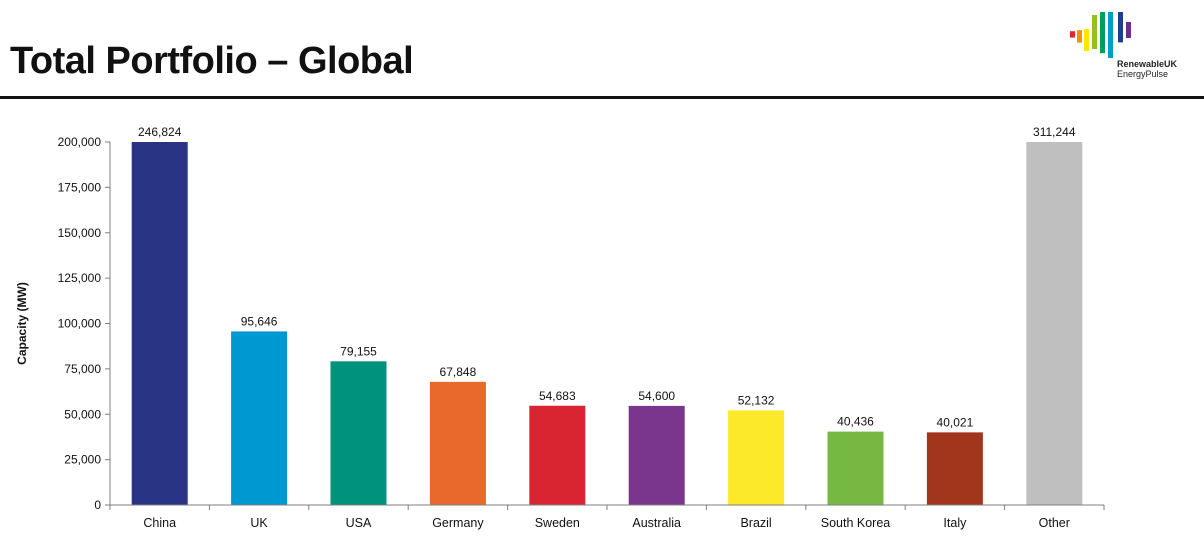 The height and width of the screenshot is (548, 1204). What do you see at coordinates (1143, 74) in the screenshot?
I see `logo-subname: EnergyPulse` at bounding box center [1143, 74].